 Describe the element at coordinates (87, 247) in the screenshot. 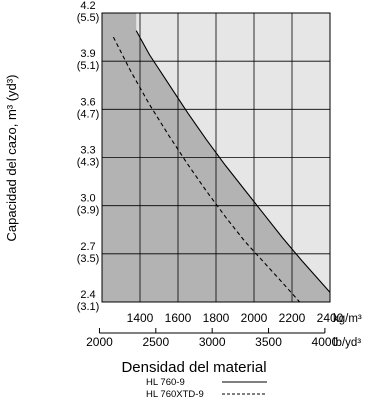

I see `y-tick-label: 2.7` at that location.